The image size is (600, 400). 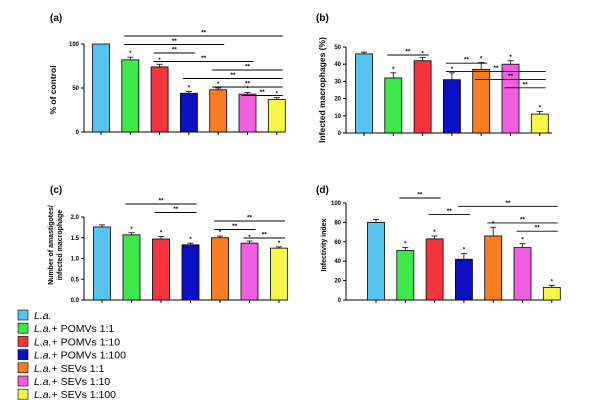 What do you see at coordinates (75, 280) in the screenshot?
I see `panel-c-ytick-label: 0.5` at bounding box center [75, 280].